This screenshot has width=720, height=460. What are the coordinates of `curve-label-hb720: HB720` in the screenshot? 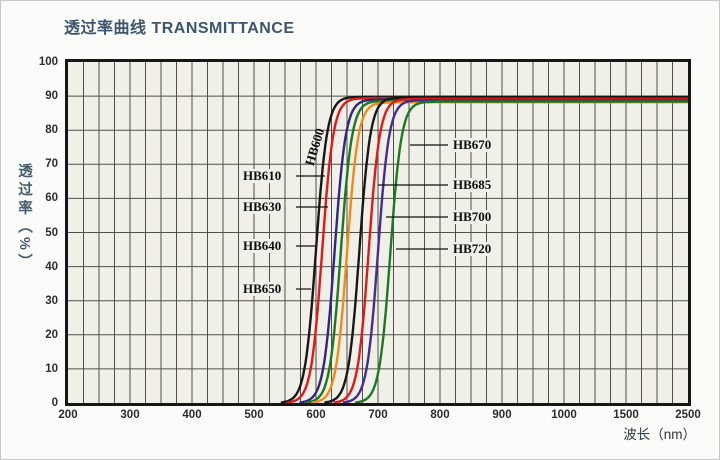 It's located at (472, 248).